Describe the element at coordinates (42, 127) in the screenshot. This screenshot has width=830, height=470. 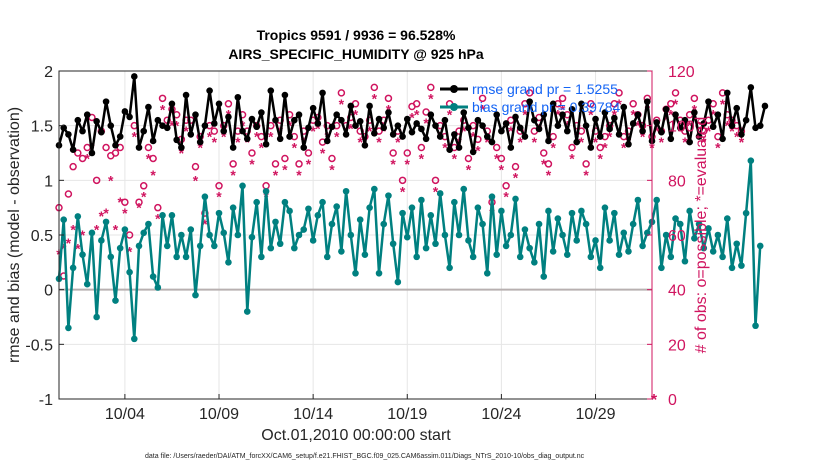
I see `y-left-tick-label: 1.5` at that location.